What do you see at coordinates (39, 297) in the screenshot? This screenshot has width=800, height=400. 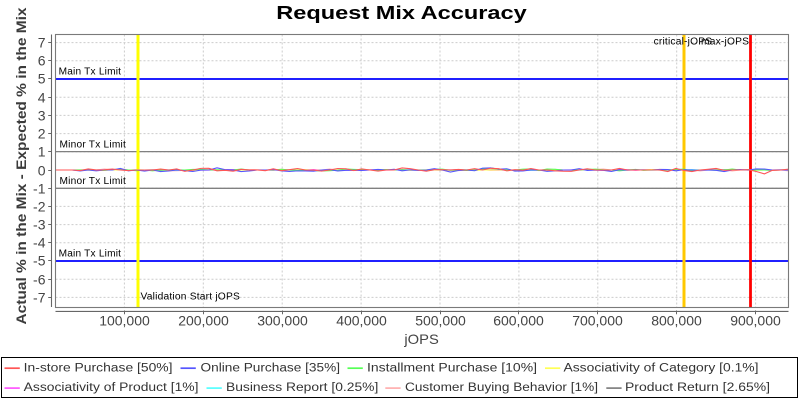 I see `svg-text: -7` at bounding box center [39, 297].